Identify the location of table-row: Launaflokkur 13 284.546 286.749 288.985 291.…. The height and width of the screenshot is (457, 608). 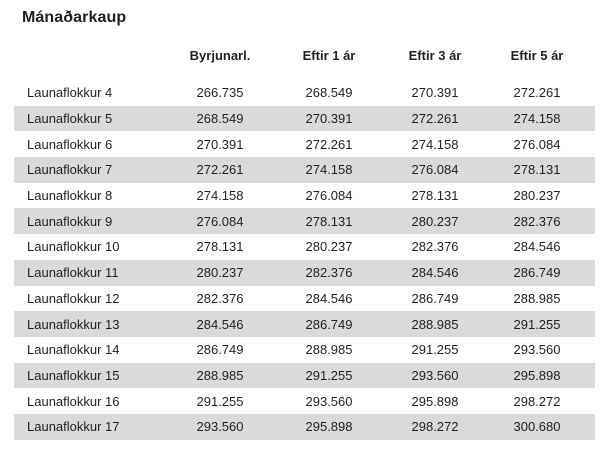
(304, 324).